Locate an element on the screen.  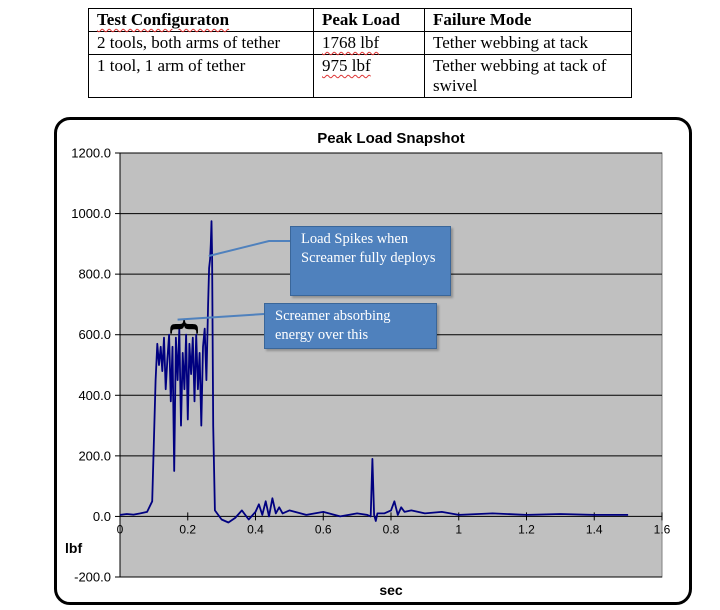
y-tick-label: 600.0 is located at coordinates (94, 334).